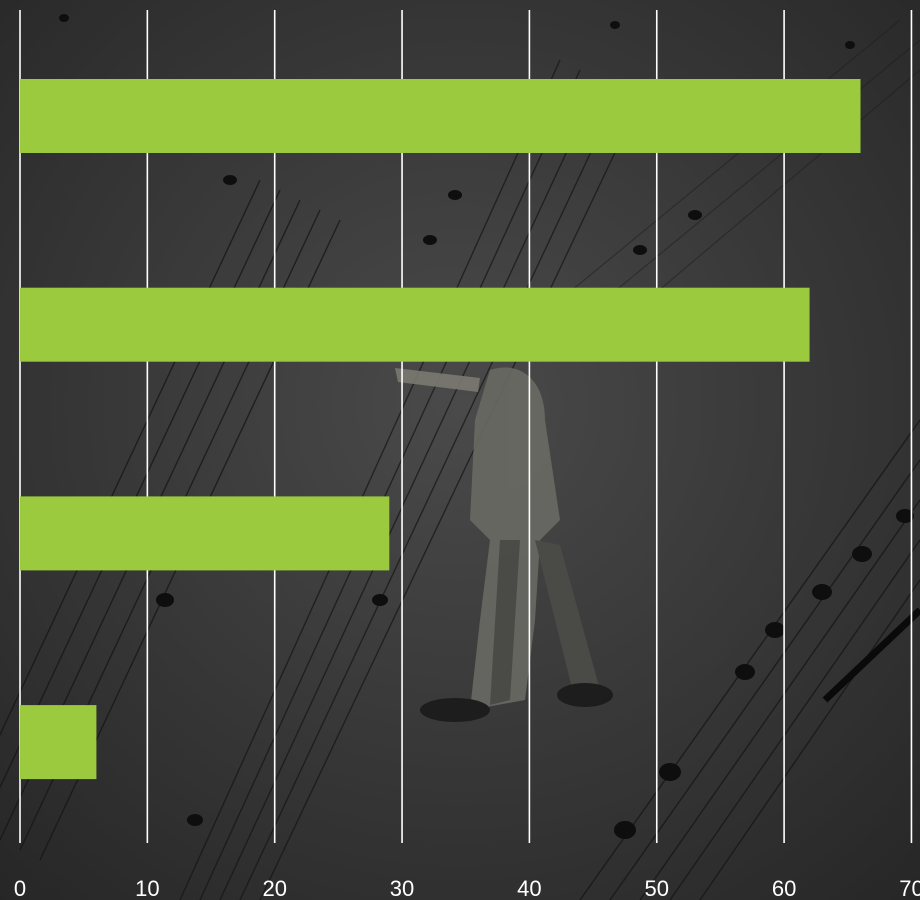  I want to click on x-tick-label-0: 0, so click(20, 888).